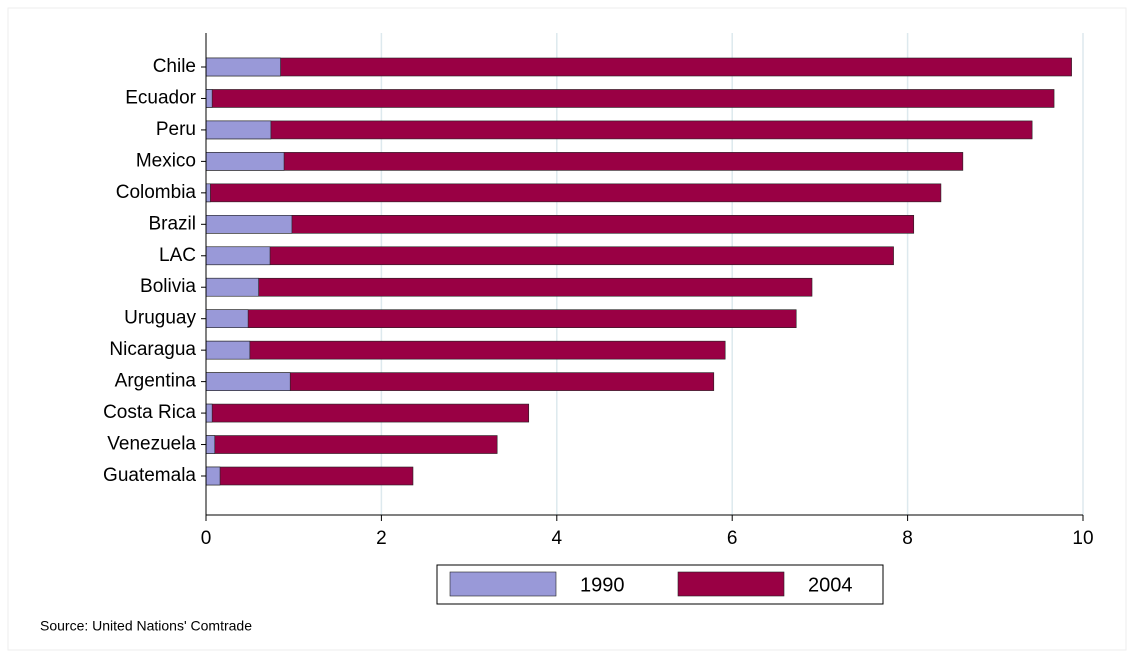 The height and width of the screenshot is (658, 1134). What do you see at coordinates (168, 286) in the screenshot?
I see `y-tick-label: Bolivia` at bounding box center [168, 286].